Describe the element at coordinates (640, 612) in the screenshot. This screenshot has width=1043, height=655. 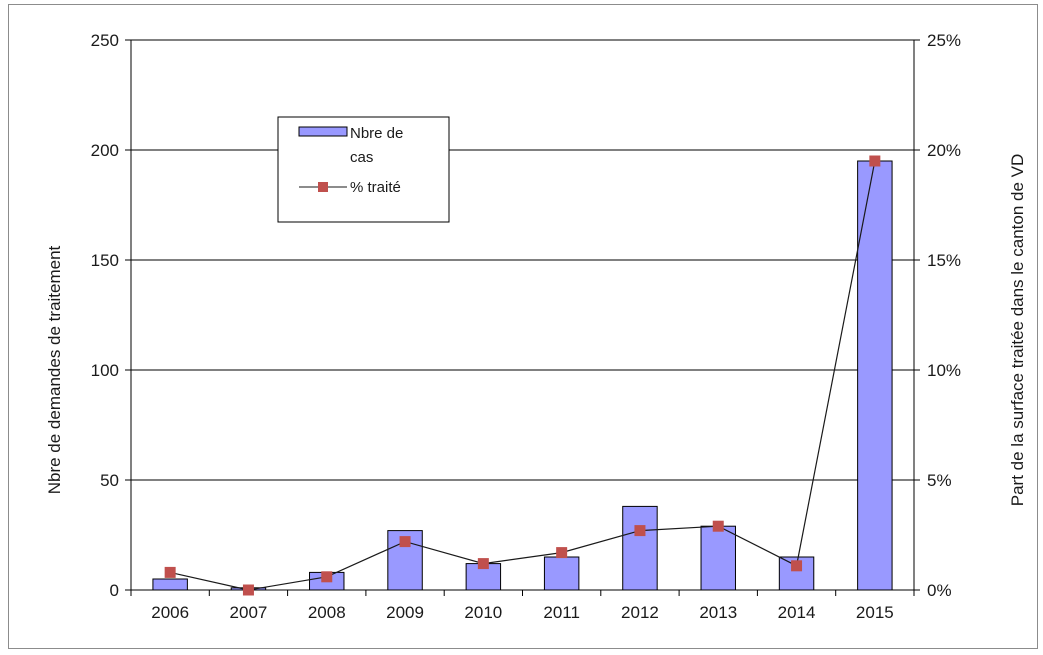
I see `x-tick-label: 2012` at that location.